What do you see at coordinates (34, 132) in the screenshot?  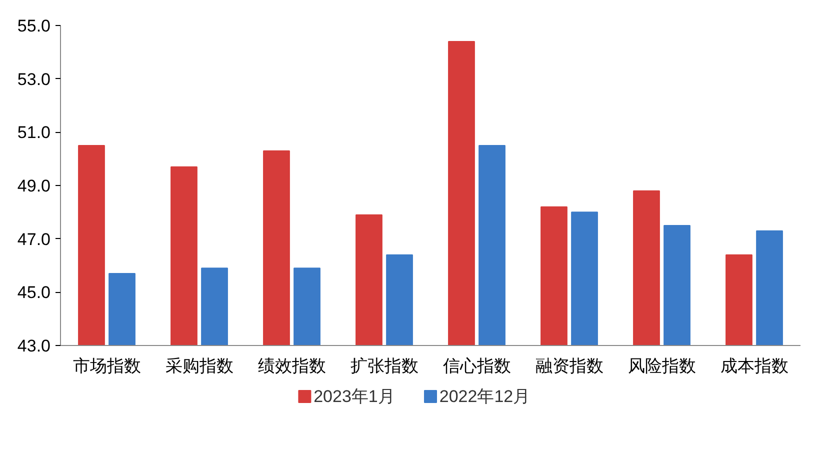 I see `y-tick-label: 51.0` at bounding box center [34, 132].